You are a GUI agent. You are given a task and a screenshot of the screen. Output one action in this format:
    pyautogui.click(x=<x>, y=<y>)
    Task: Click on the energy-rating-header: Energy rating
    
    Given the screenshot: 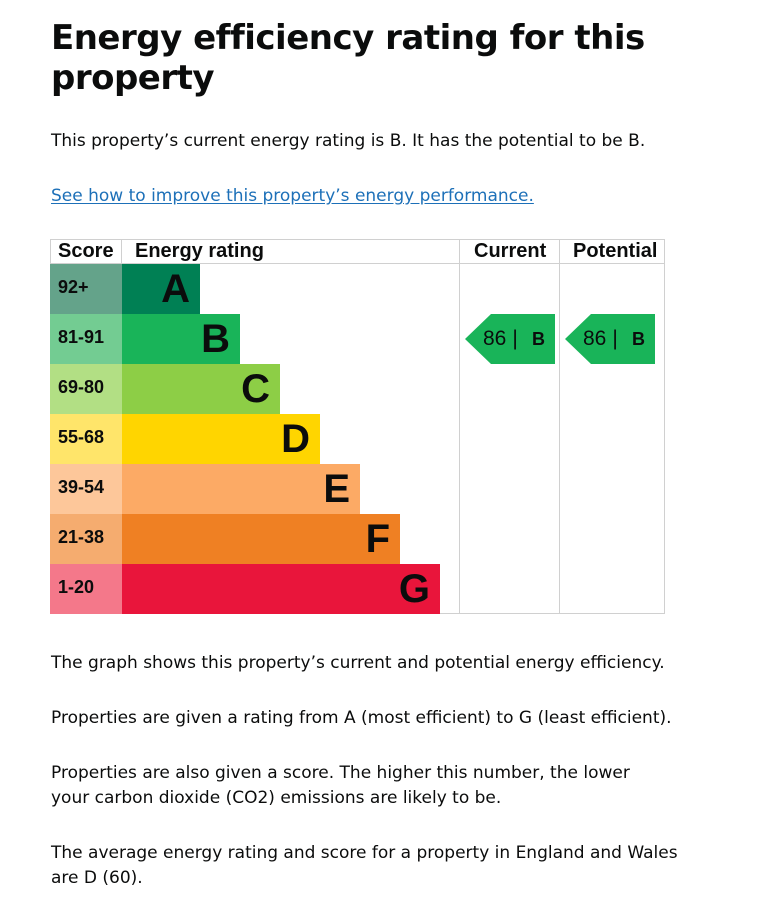 What is the action you would take?
    pyautogui.click(x=199, y=251)
    